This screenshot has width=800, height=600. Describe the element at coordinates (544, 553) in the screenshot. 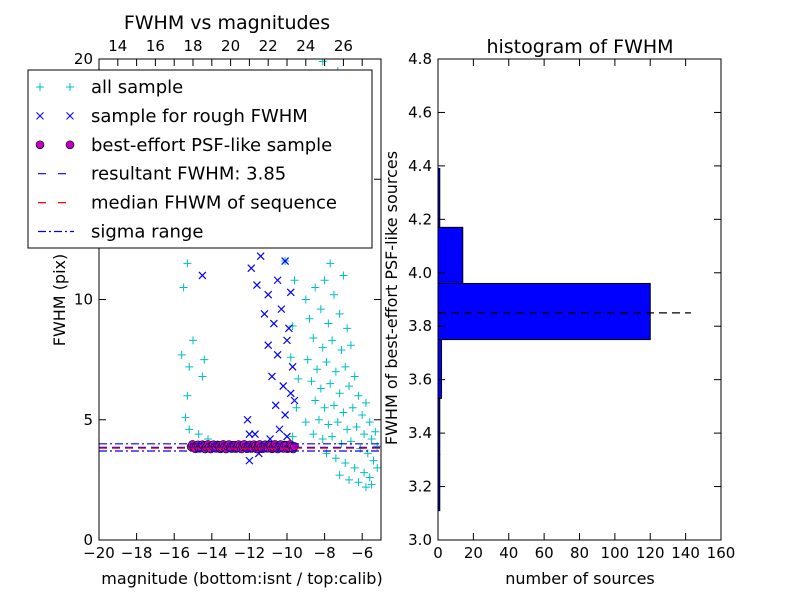

I see `x-tick-label: 60` at that location.